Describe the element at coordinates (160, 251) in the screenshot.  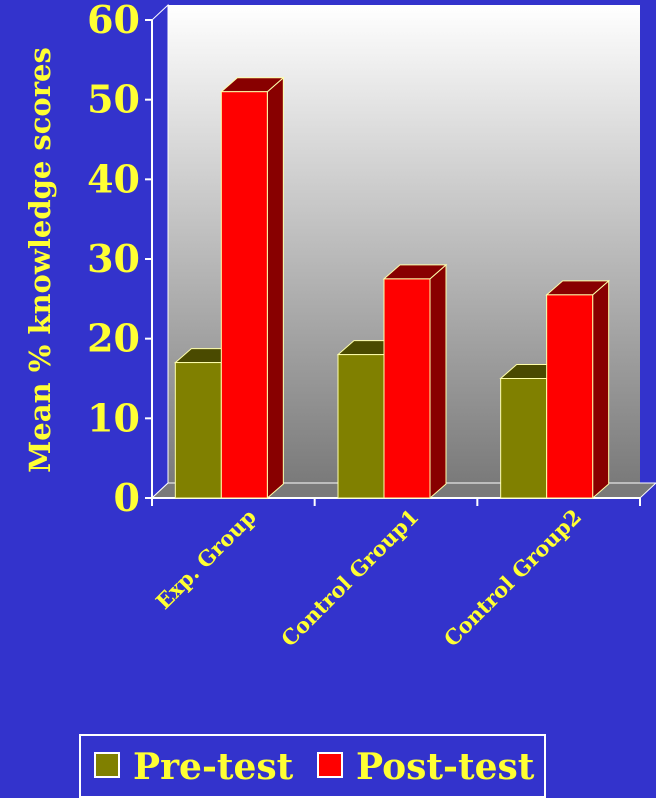
I see `side-wall` at that location.